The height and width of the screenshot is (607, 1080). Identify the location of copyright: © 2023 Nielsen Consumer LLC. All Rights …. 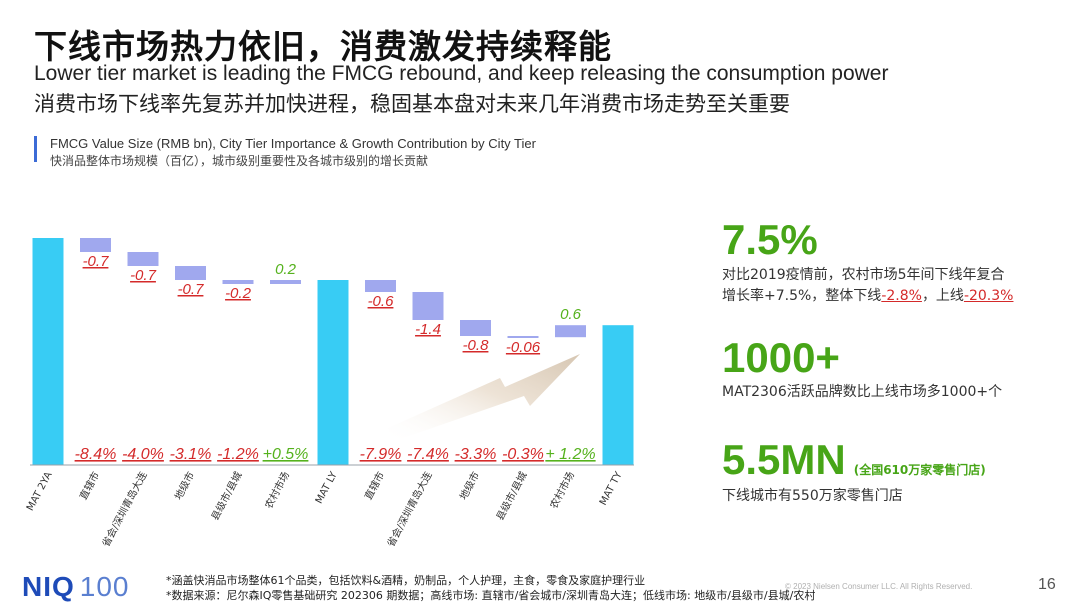
(879, 586).